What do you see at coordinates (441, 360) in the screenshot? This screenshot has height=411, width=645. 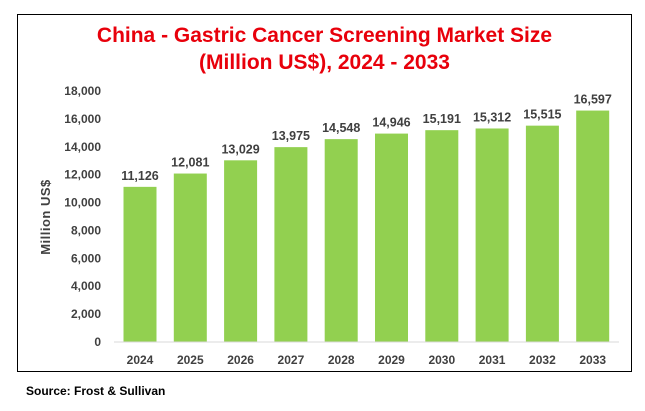 I see `x-tick-label: 2030` at bounding box center [441, 360].